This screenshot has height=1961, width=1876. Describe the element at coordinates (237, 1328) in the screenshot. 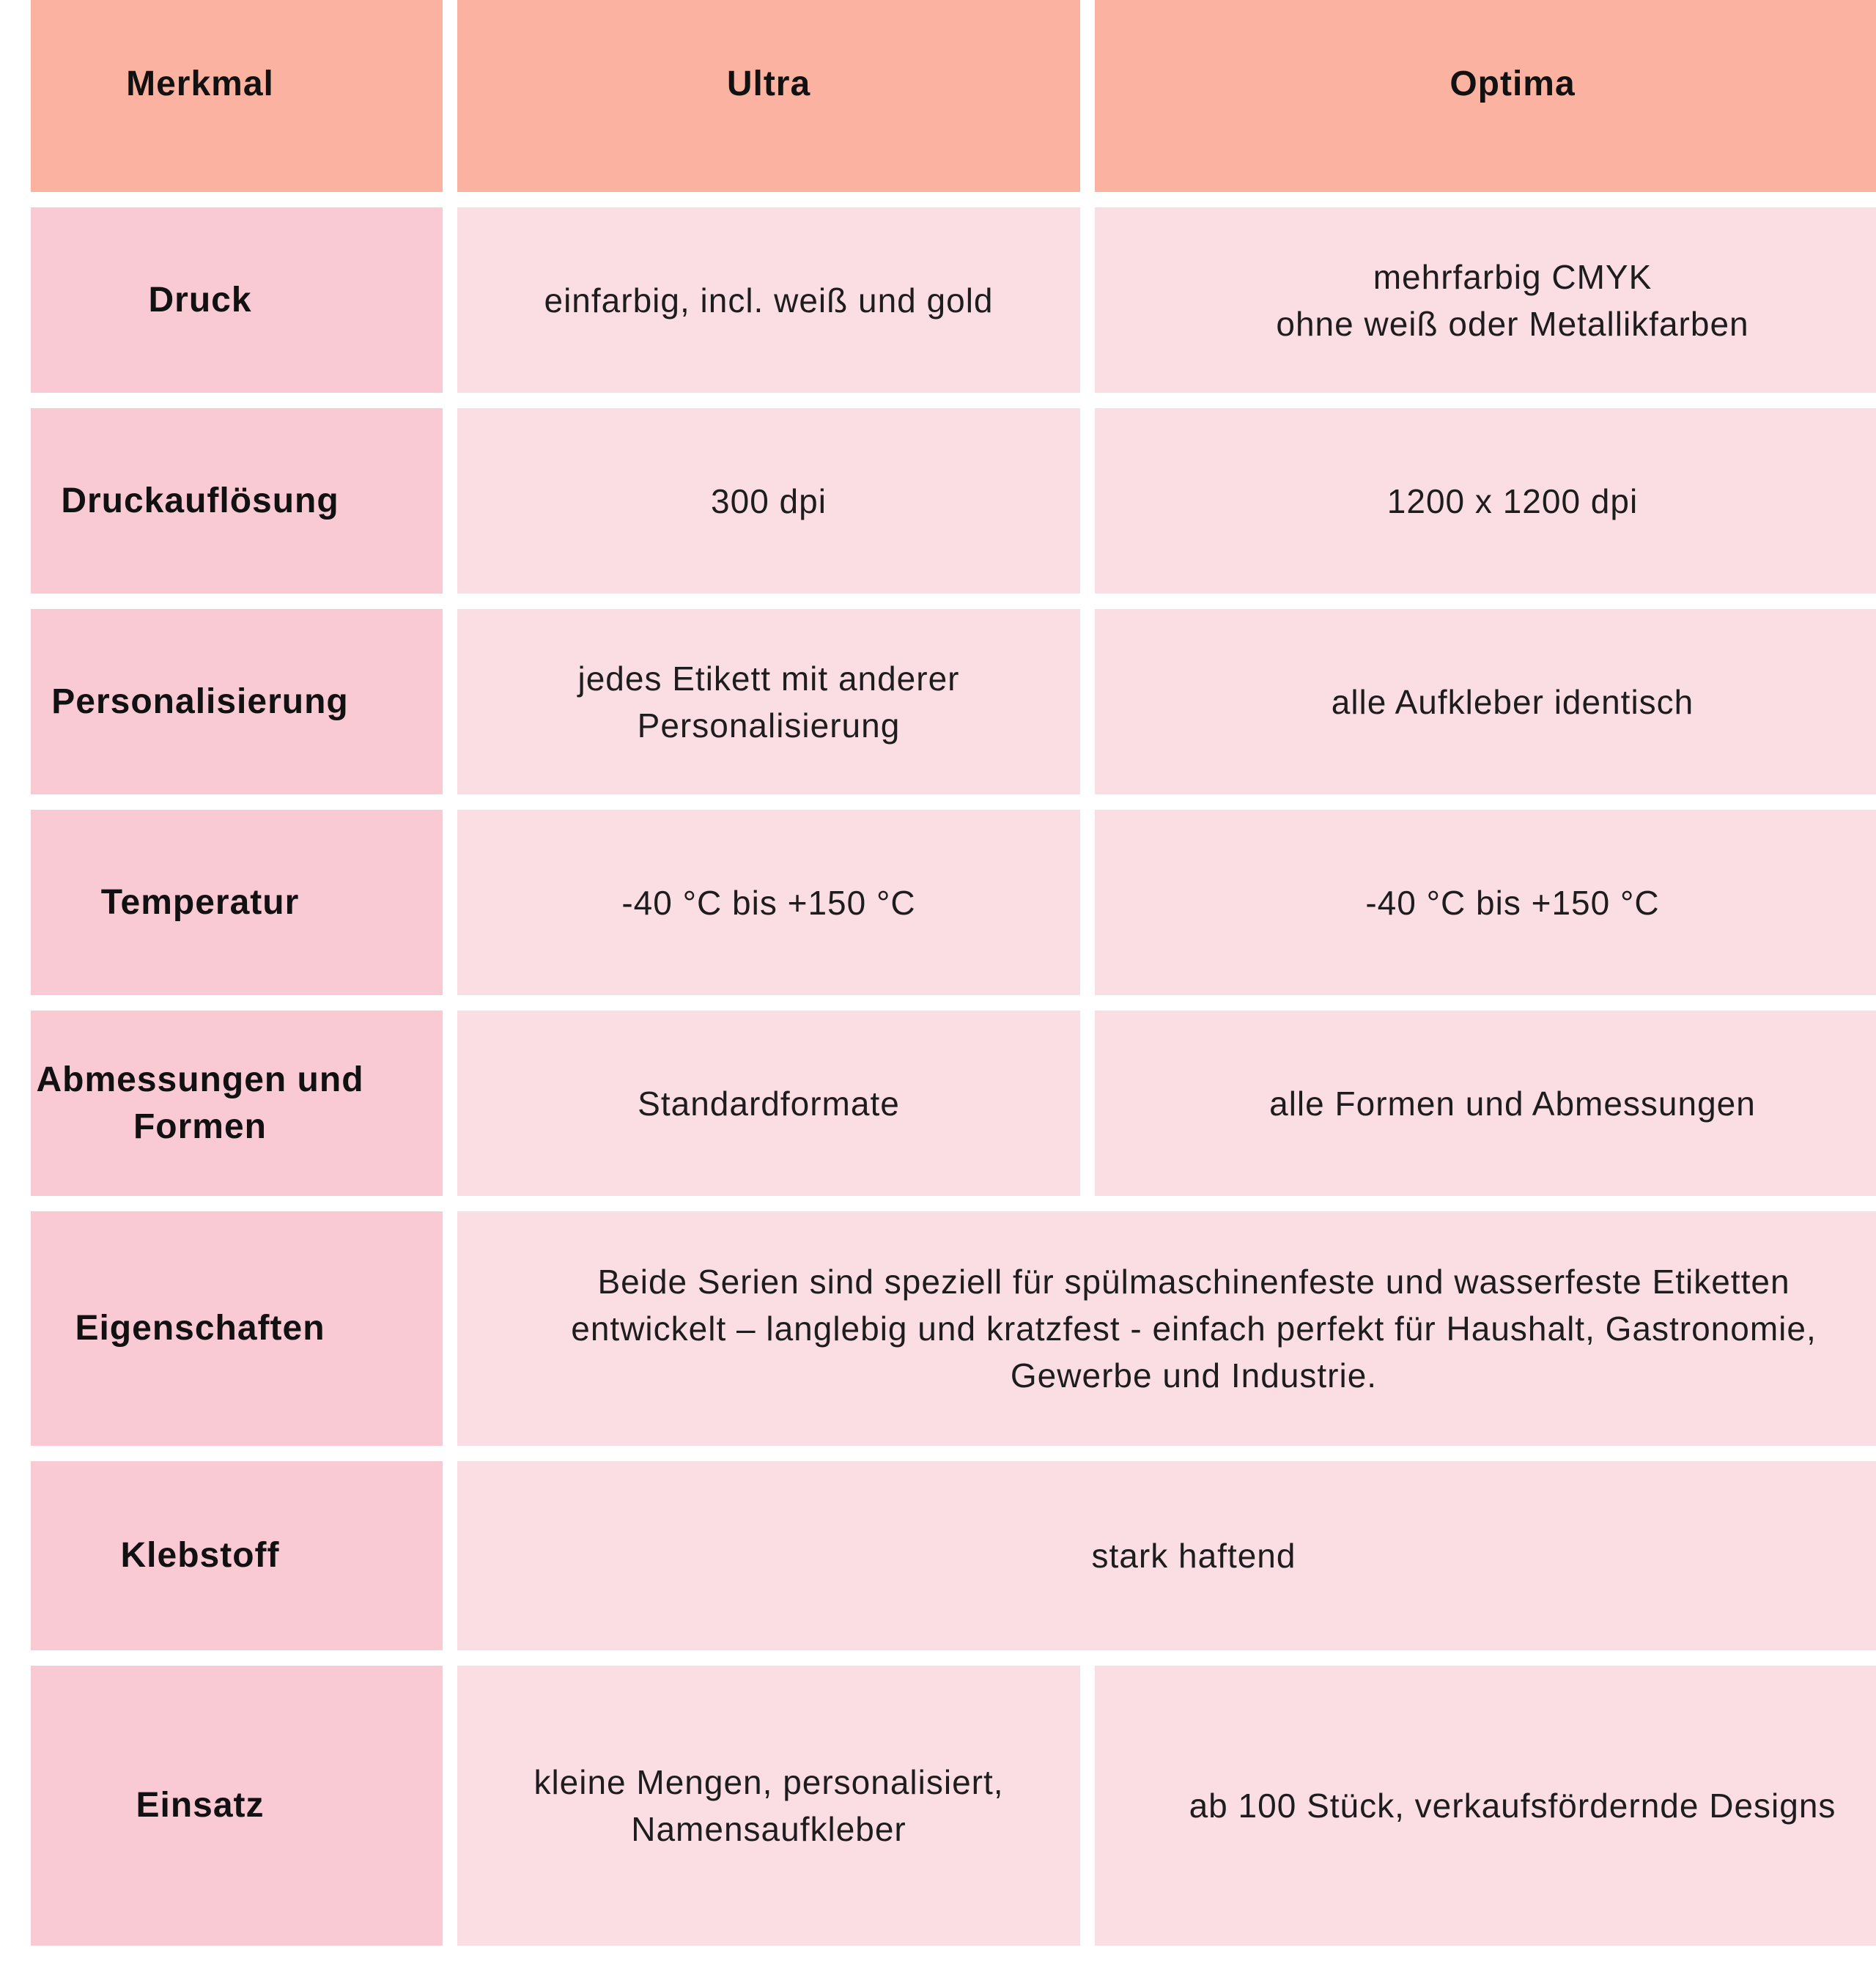

I see `row-label: Eigenschaften` at that location.